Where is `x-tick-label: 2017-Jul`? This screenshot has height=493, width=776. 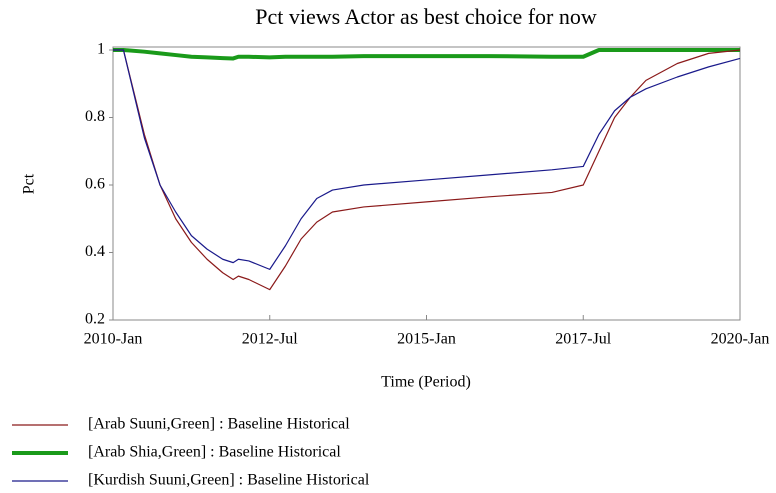 x-tick-label: 2017-Jul is located at coordinates (583, 339).